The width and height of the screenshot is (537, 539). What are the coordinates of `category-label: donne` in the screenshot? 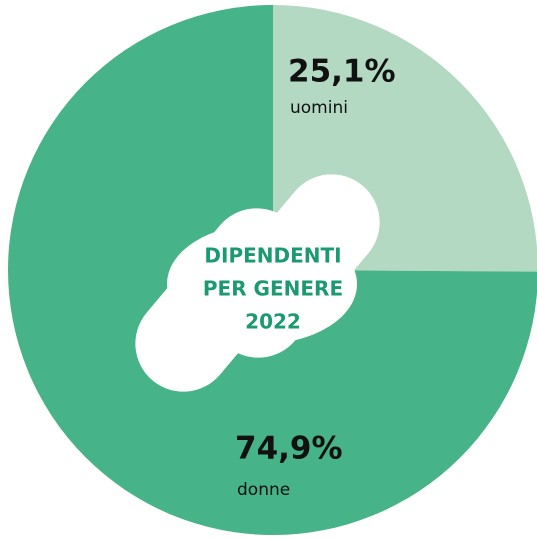 It's located at (263, 490).